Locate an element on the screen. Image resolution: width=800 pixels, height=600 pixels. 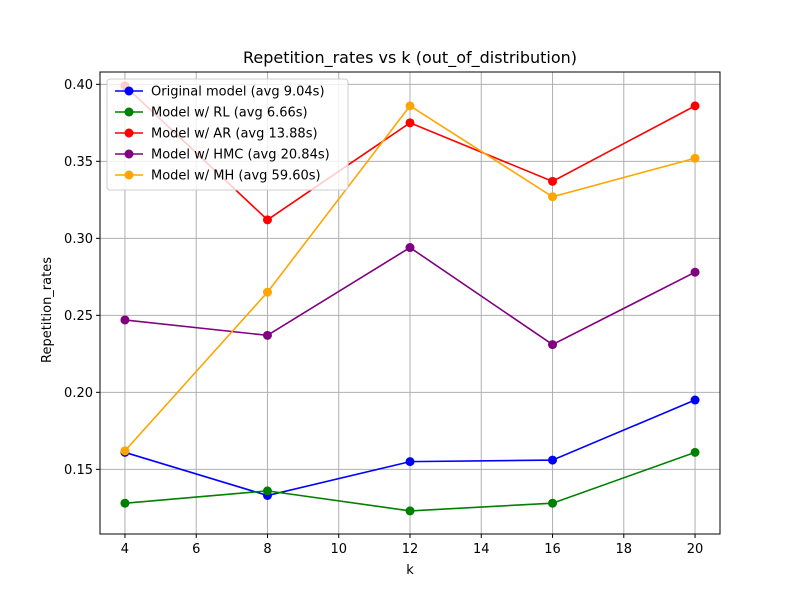
x-axis-label: k is located at coordinates (410, 570).